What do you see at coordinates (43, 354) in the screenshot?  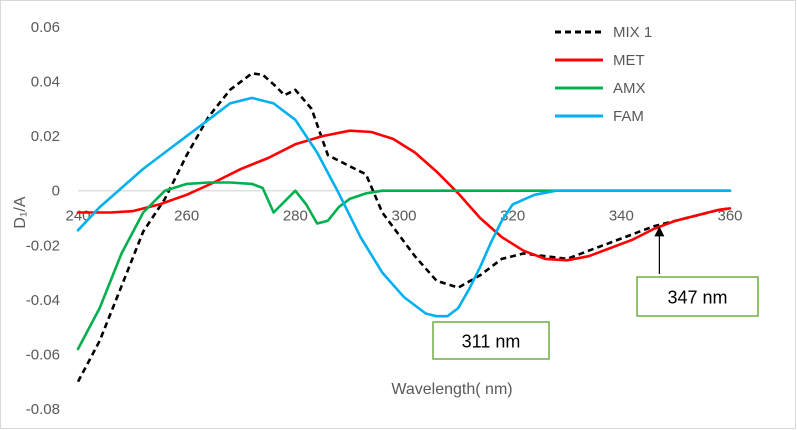 I see `y-tick-label: -0.06` at bounding box center [43, 354].